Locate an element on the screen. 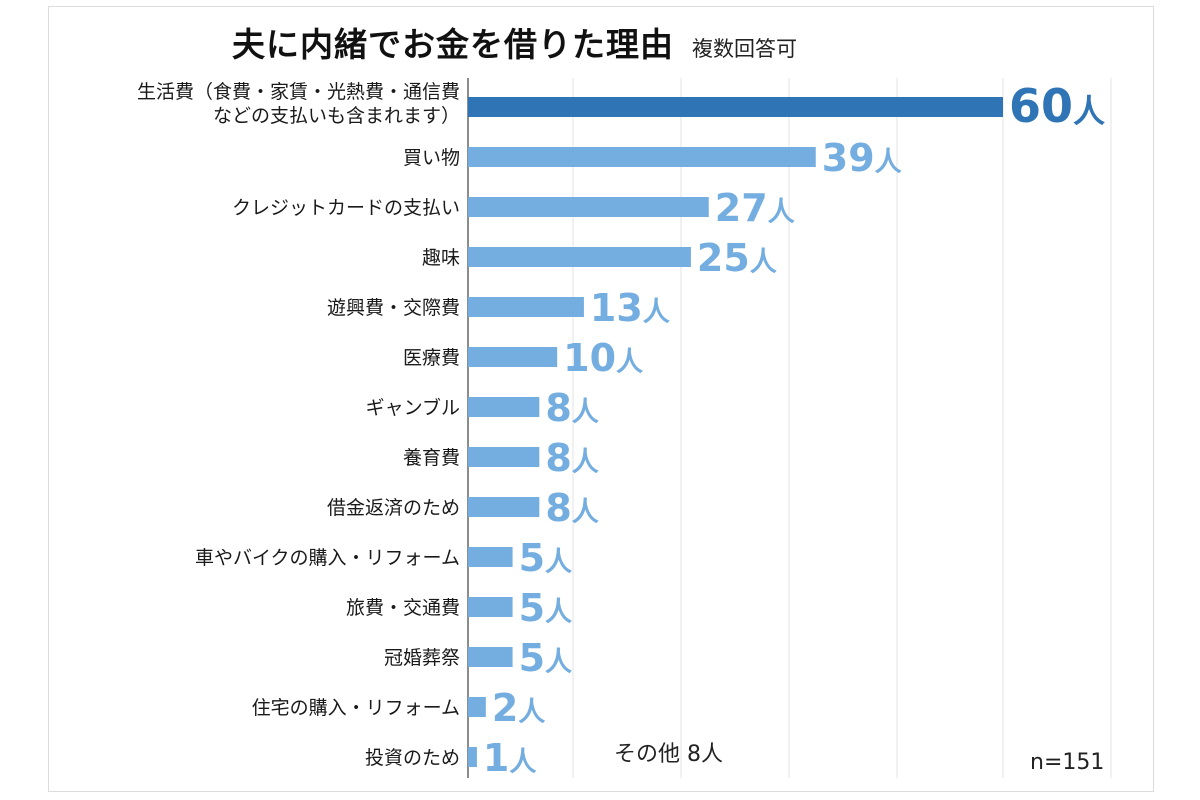  value-label-9: 5人 is located at coordinates (545, 558).